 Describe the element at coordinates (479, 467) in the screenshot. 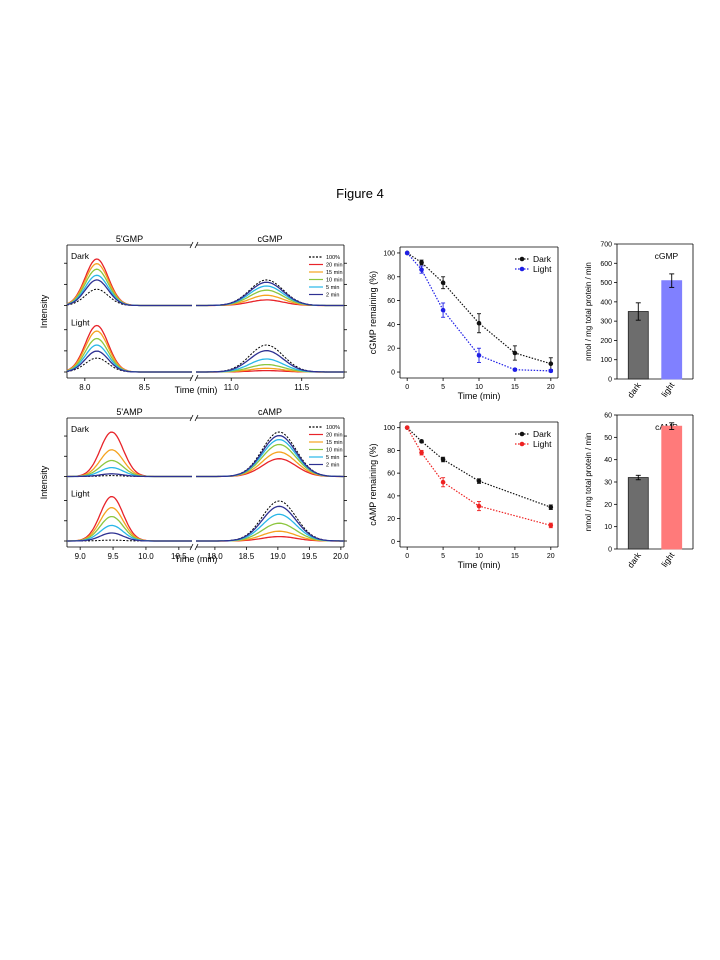

I see `series-line-dark` at that location.